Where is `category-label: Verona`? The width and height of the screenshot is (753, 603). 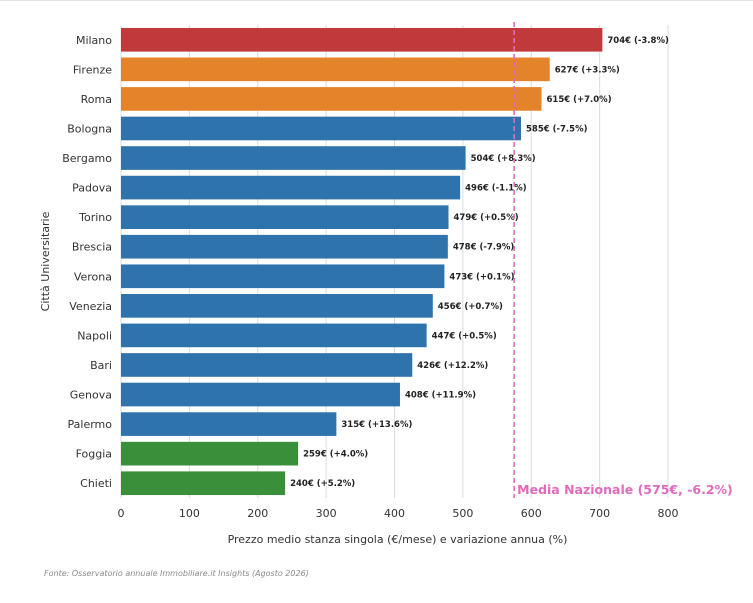 category-label: Verona is located at coordinates (93, 276).